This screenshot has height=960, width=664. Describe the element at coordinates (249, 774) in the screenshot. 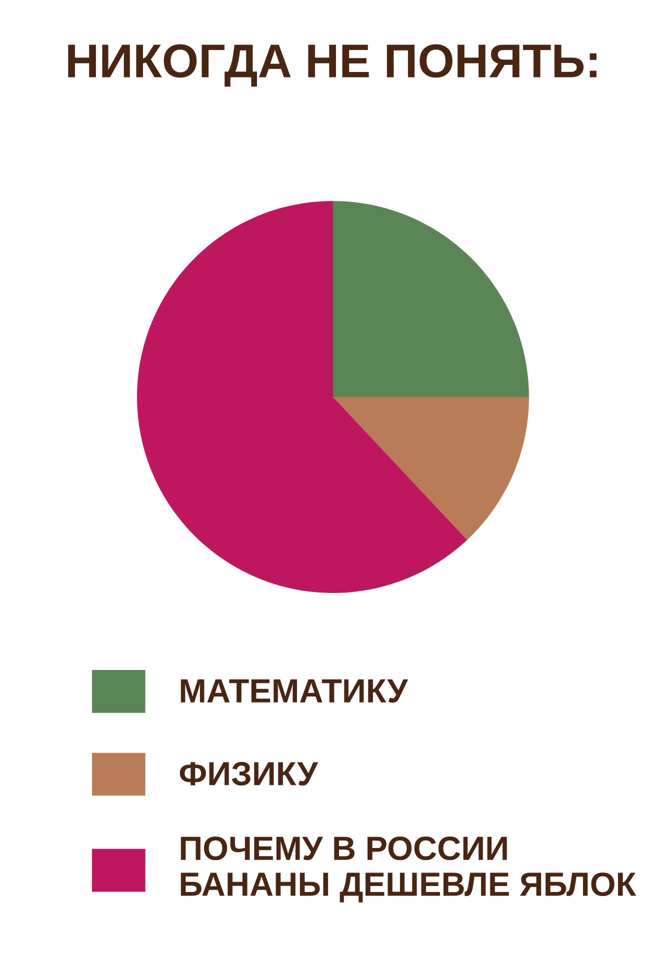

I see `legend-label: ФИЗИКУ` at that location.